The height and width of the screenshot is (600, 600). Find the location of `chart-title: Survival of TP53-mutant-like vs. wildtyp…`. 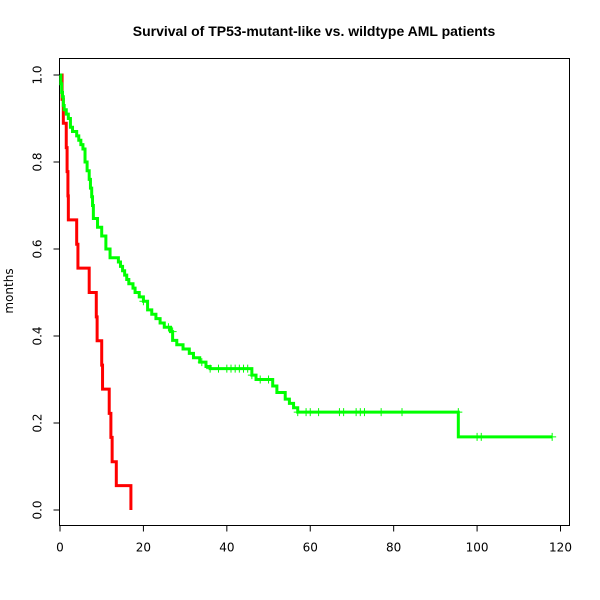

chart-title: Survival of TP53-mutant-like vs. wildtyp… is located at coordinates (314, 31).